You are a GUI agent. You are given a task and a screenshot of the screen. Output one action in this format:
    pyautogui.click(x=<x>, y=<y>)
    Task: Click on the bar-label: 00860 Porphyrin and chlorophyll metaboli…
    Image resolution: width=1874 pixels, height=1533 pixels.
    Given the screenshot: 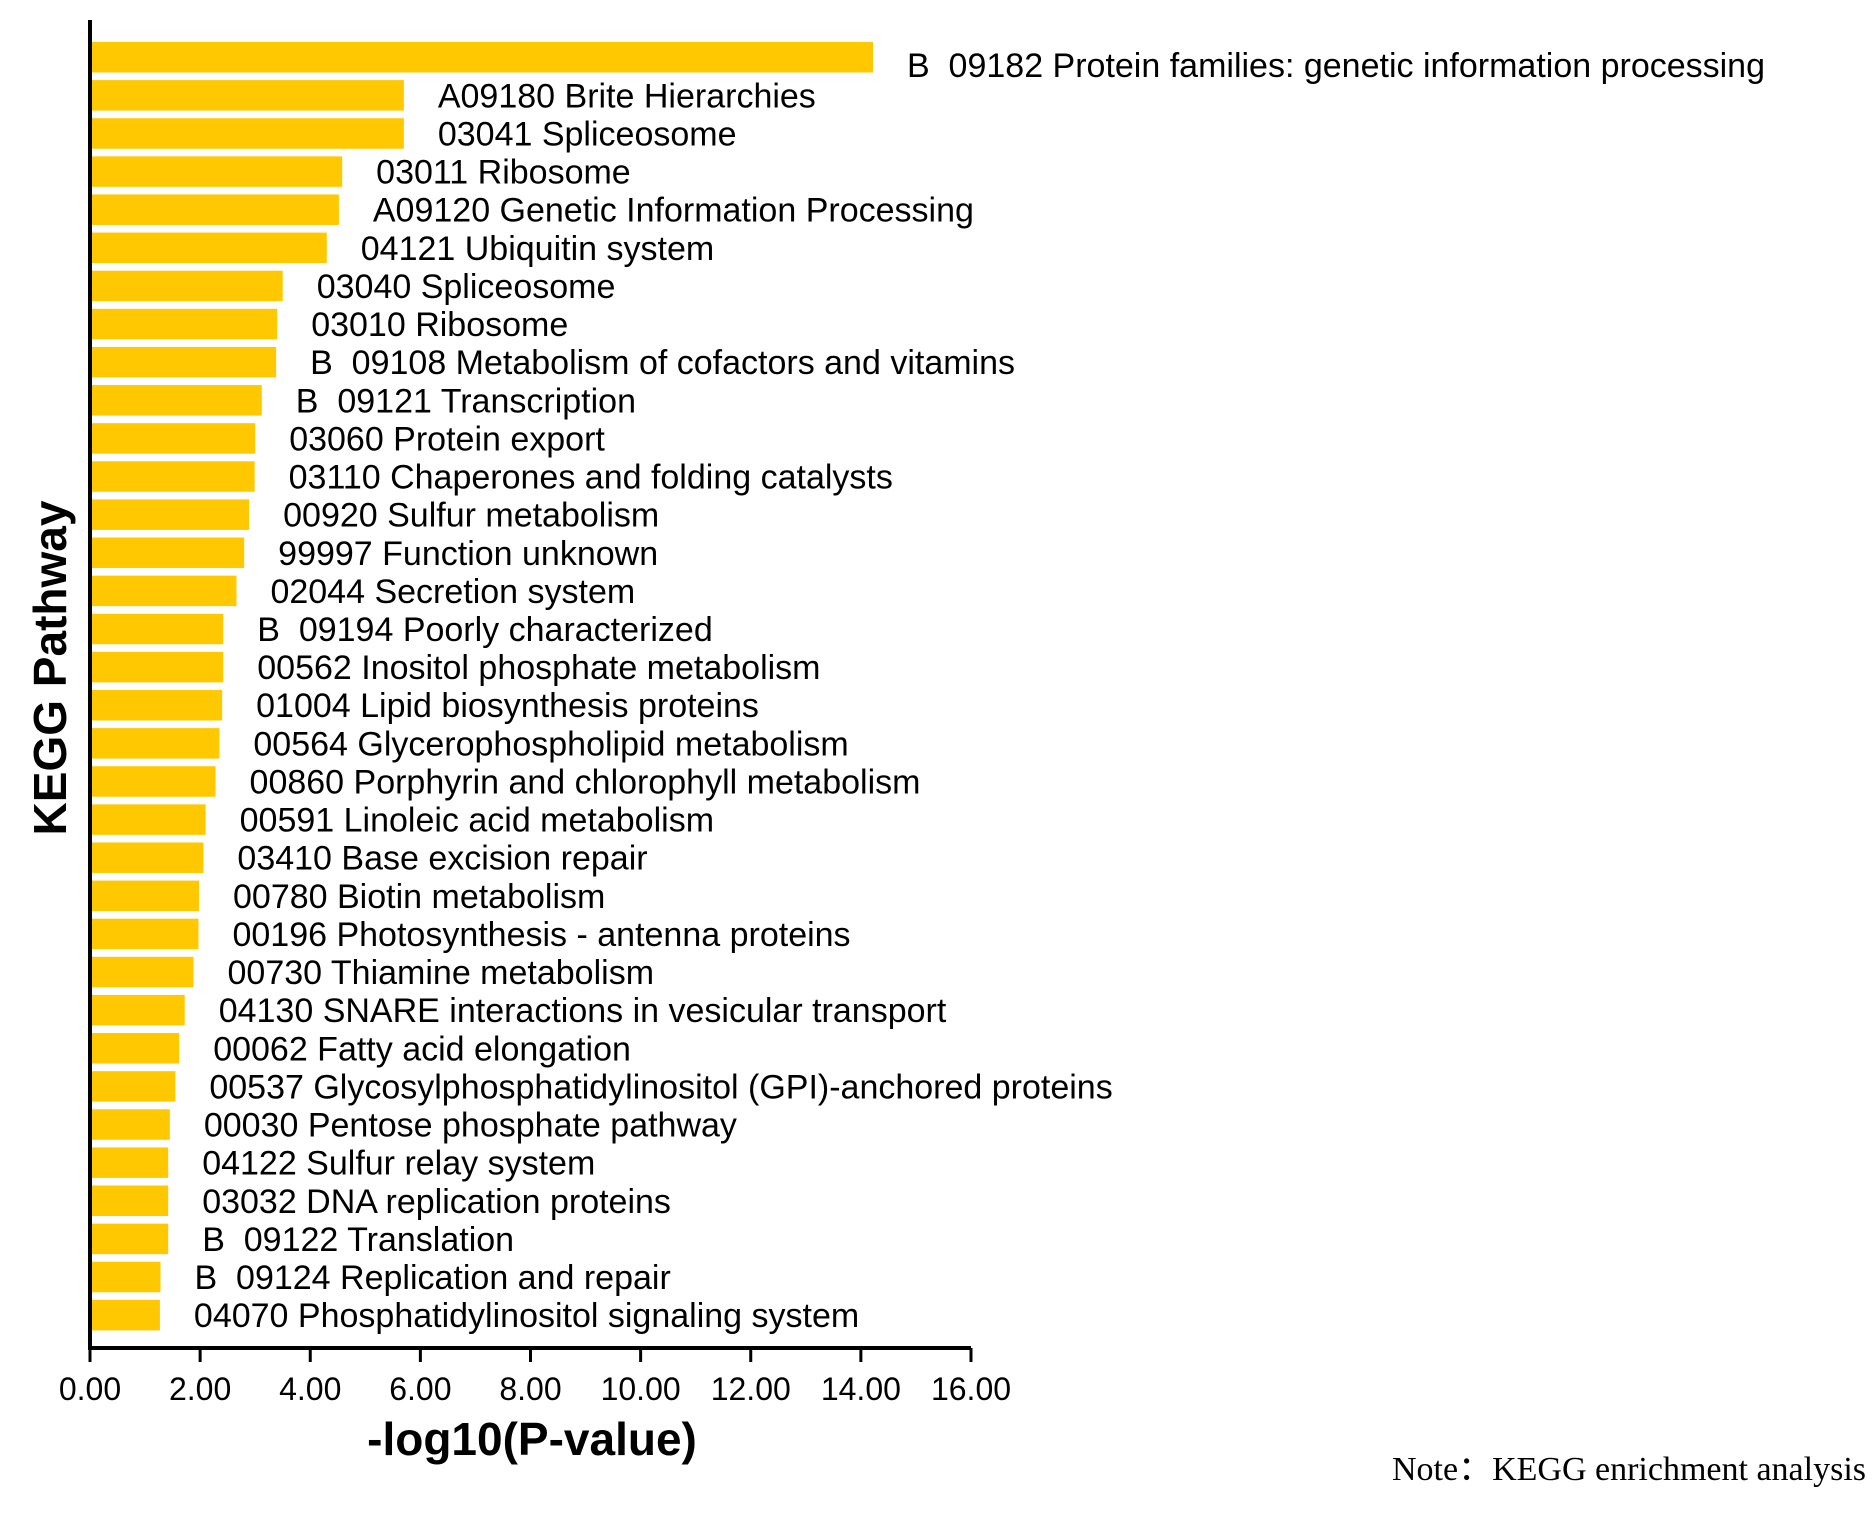 What is the action you would take?
    pyautogui.click(x=585, y=782)
    